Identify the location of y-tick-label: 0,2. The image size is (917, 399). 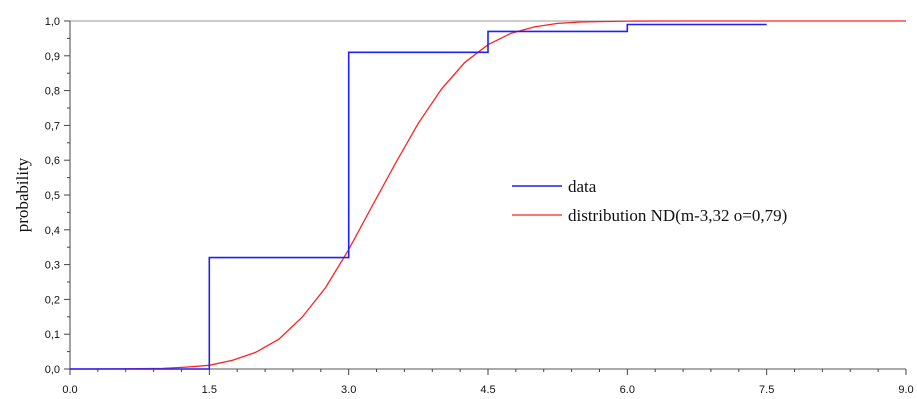
(52, 300).